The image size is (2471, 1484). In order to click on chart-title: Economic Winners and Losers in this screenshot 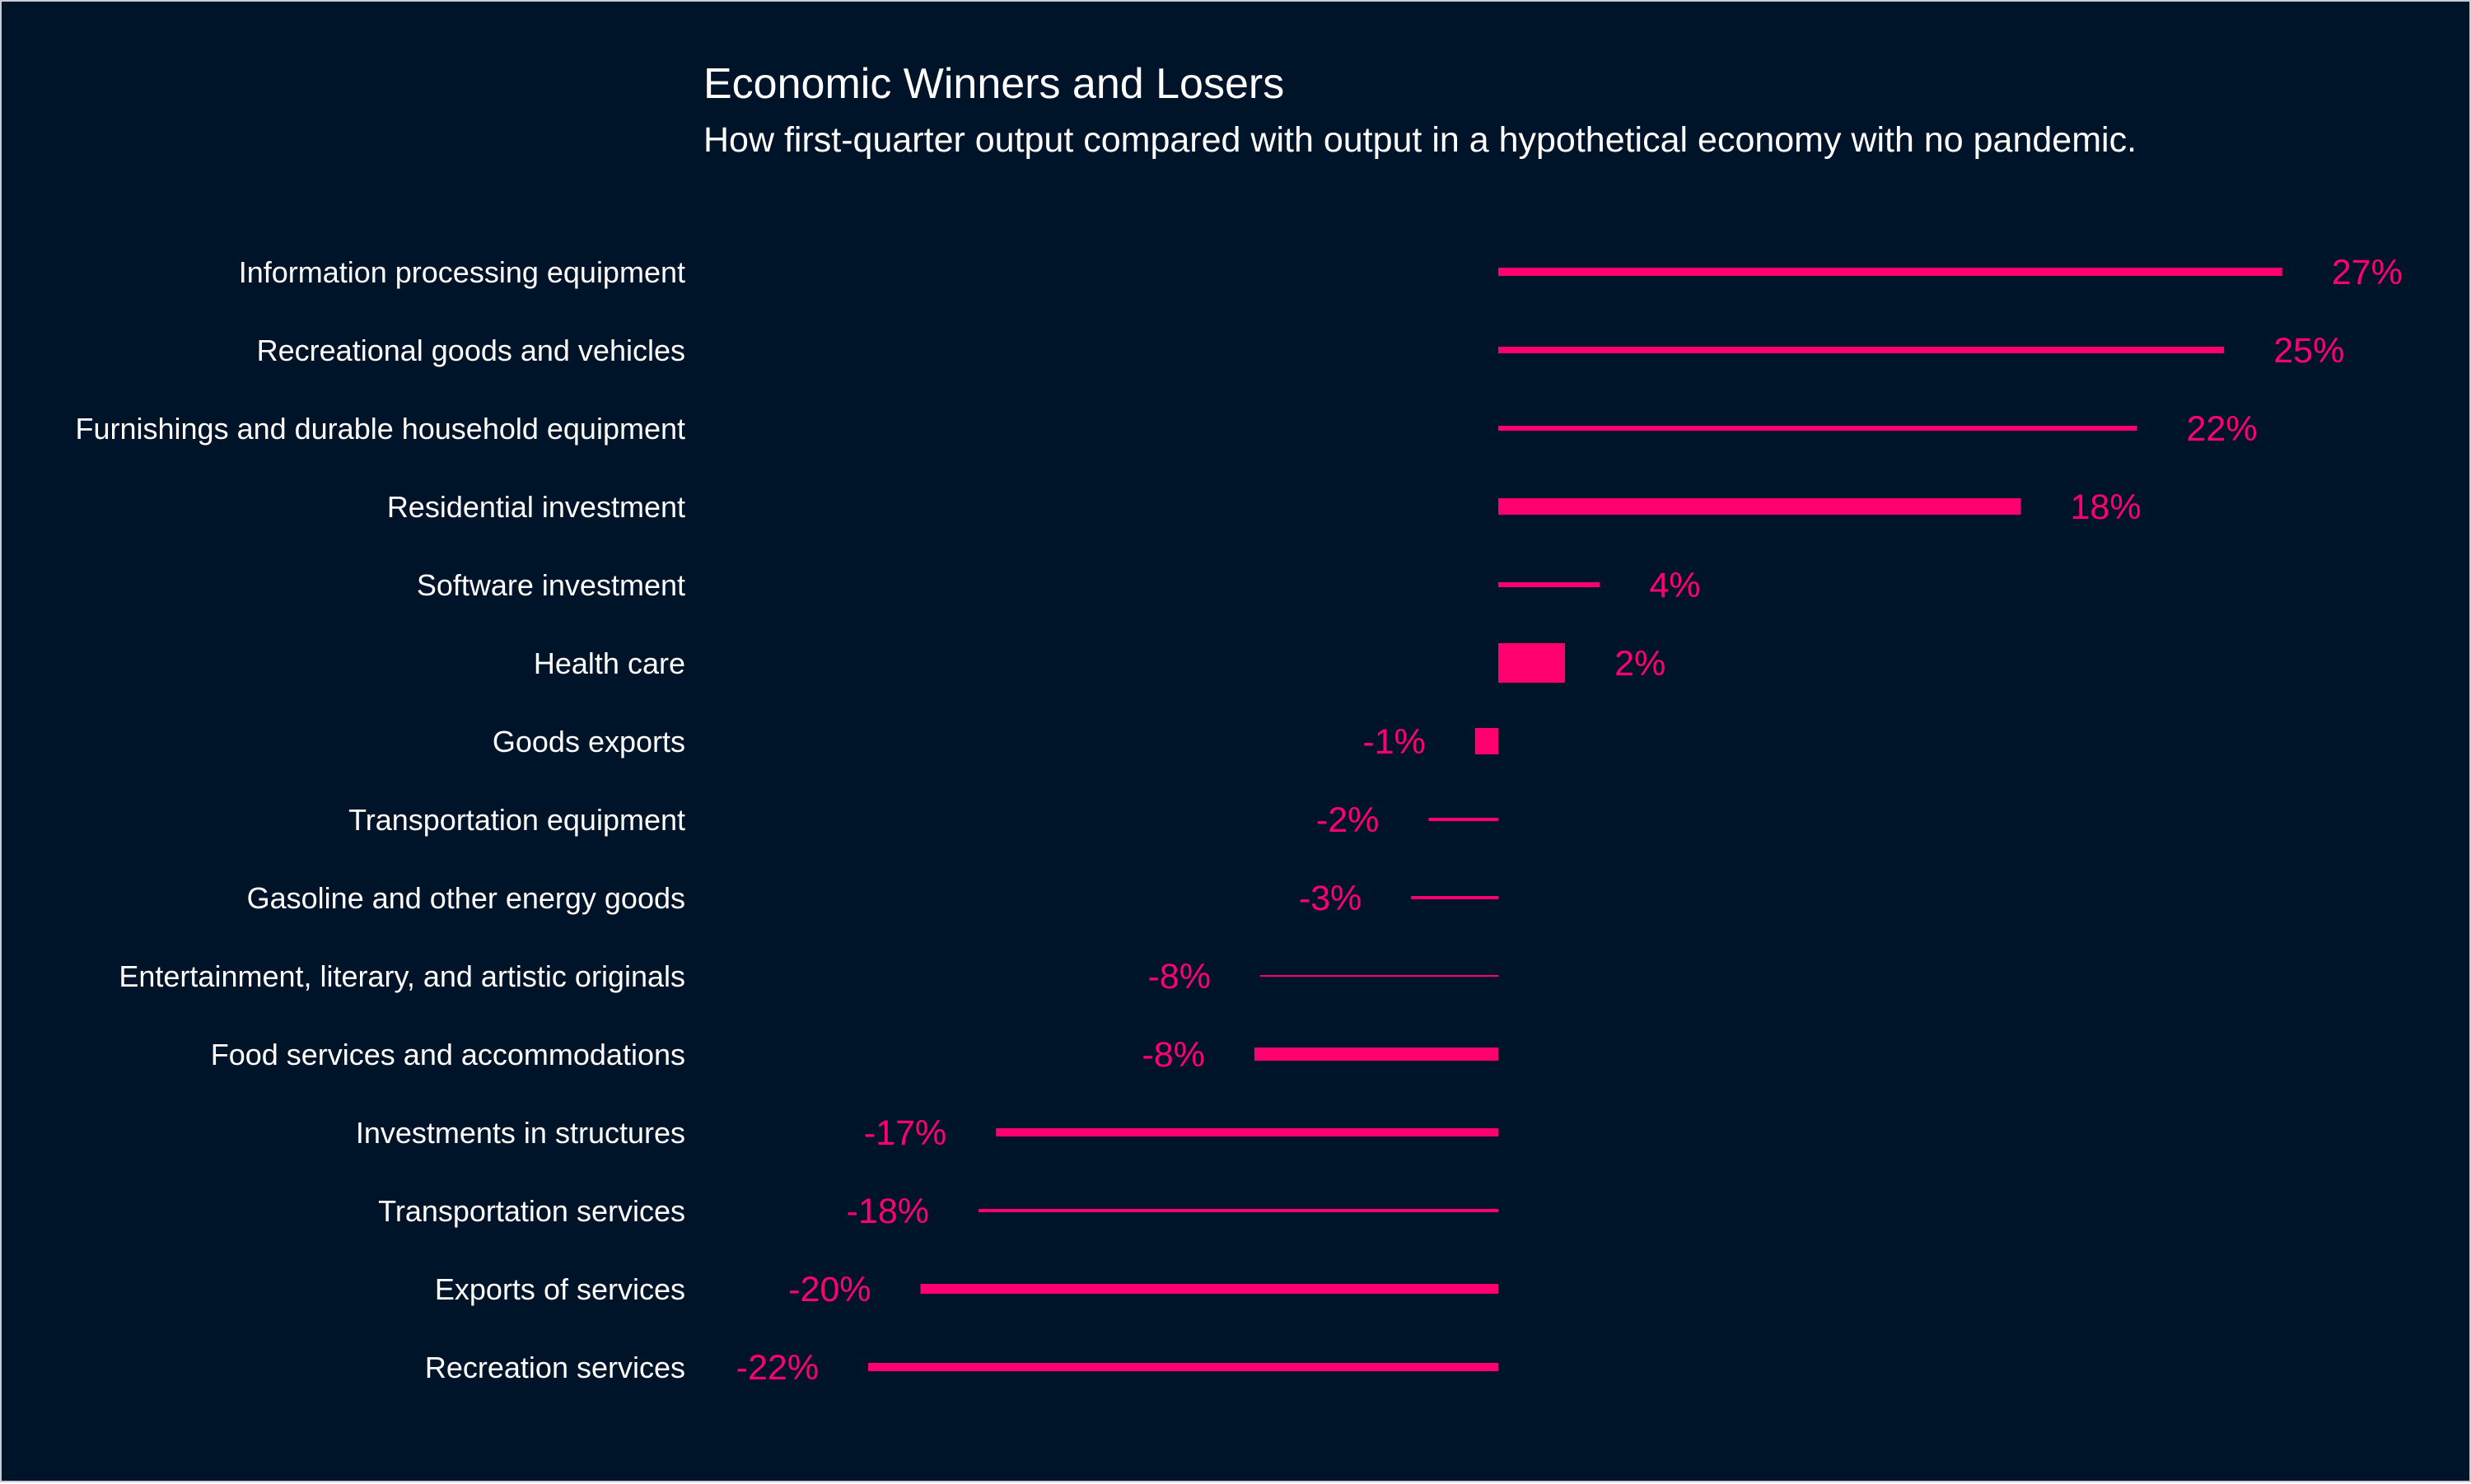, I will do `click(994, 84)`.